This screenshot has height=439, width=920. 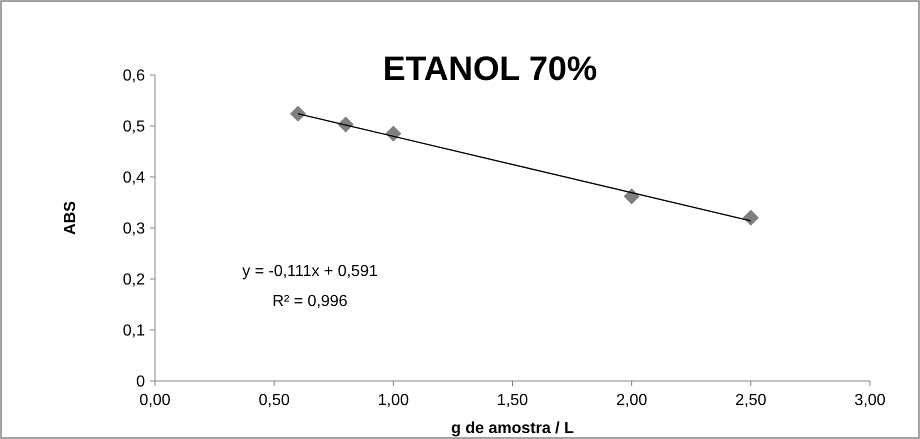 I want to click on annotation: R² = 0,996, so click(x=310, y=301).